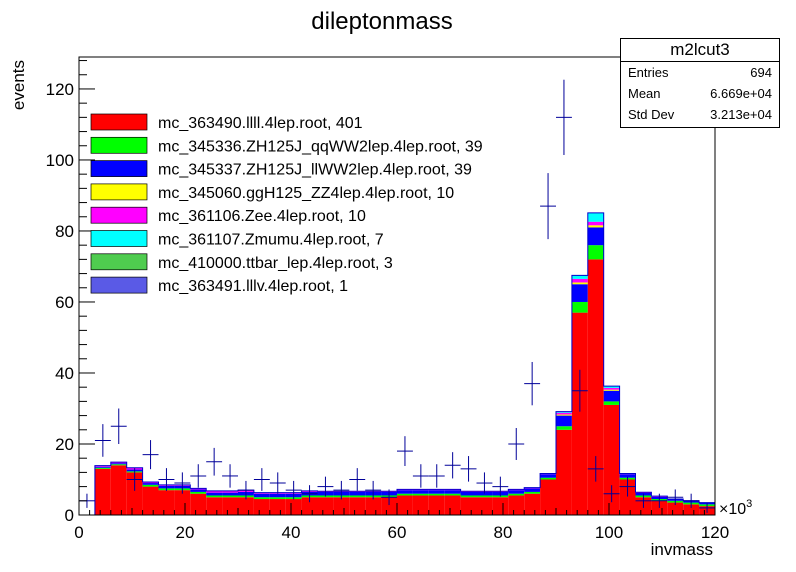 The height and width of the screenshot is (572, 796). Describe the element at coordinates (651, 114) in the screenshot. I see `stats-std-label: Std Dev` at that location.